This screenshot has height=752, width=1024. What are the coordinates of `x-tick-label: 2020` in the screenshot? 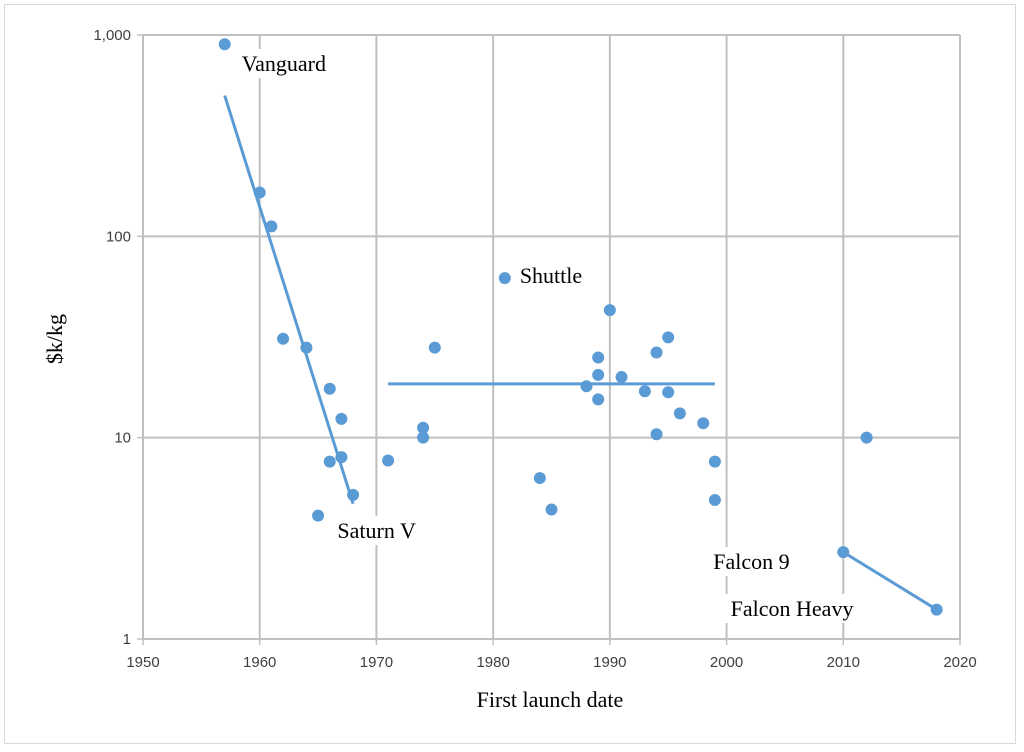 It's located at (959, 662).